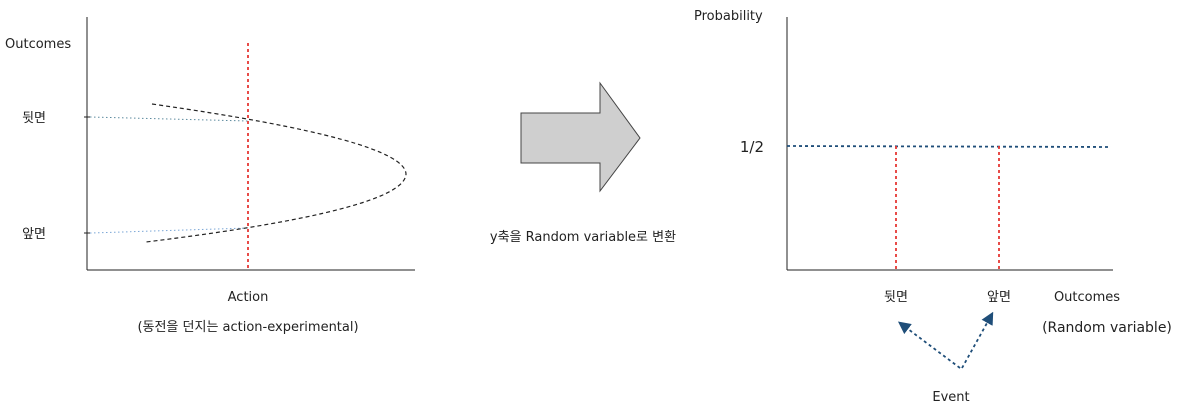 The height and width of the screenshot is (414, 1185). Describe the element at coordinates (276, 173) in the screenshot. I see `mapping-curve` at that location.